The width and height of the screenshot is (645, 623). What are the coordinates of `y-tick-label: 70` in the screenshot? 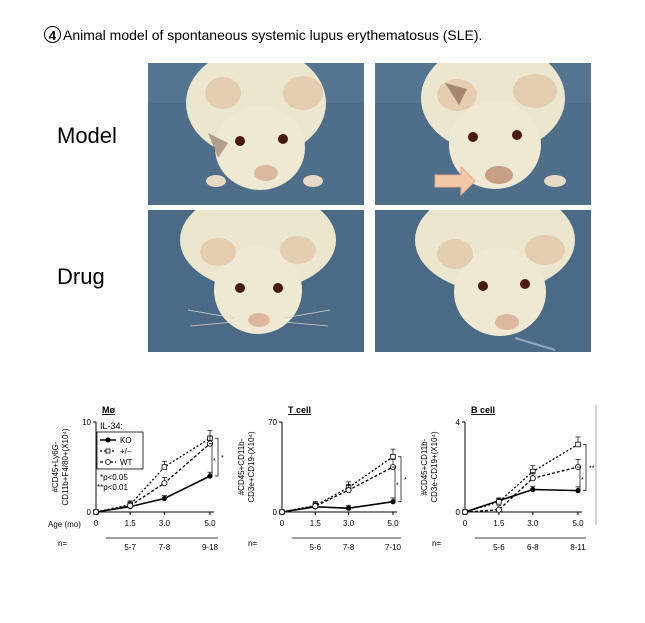 It's located at (272, 422).